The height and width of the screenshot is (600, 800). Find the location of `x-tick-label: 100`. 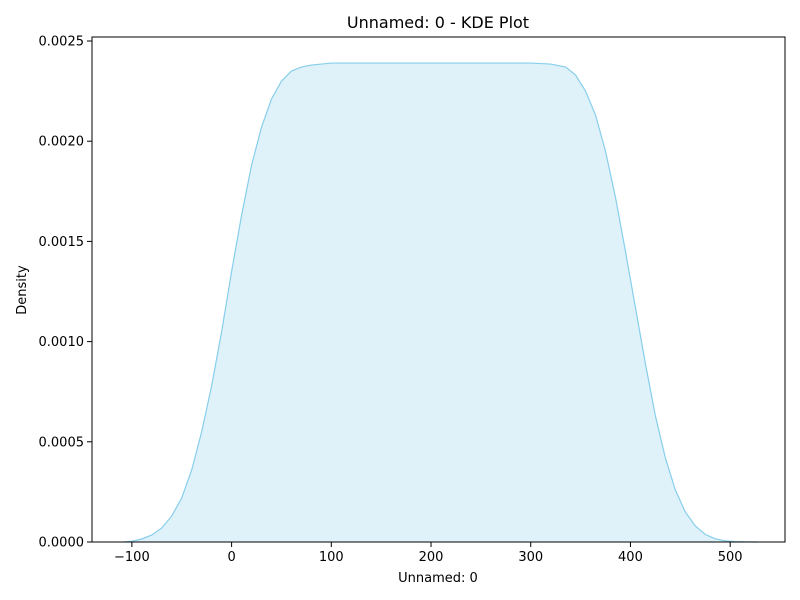

x-tick-label: 100 is located at coordinates (331, 557).